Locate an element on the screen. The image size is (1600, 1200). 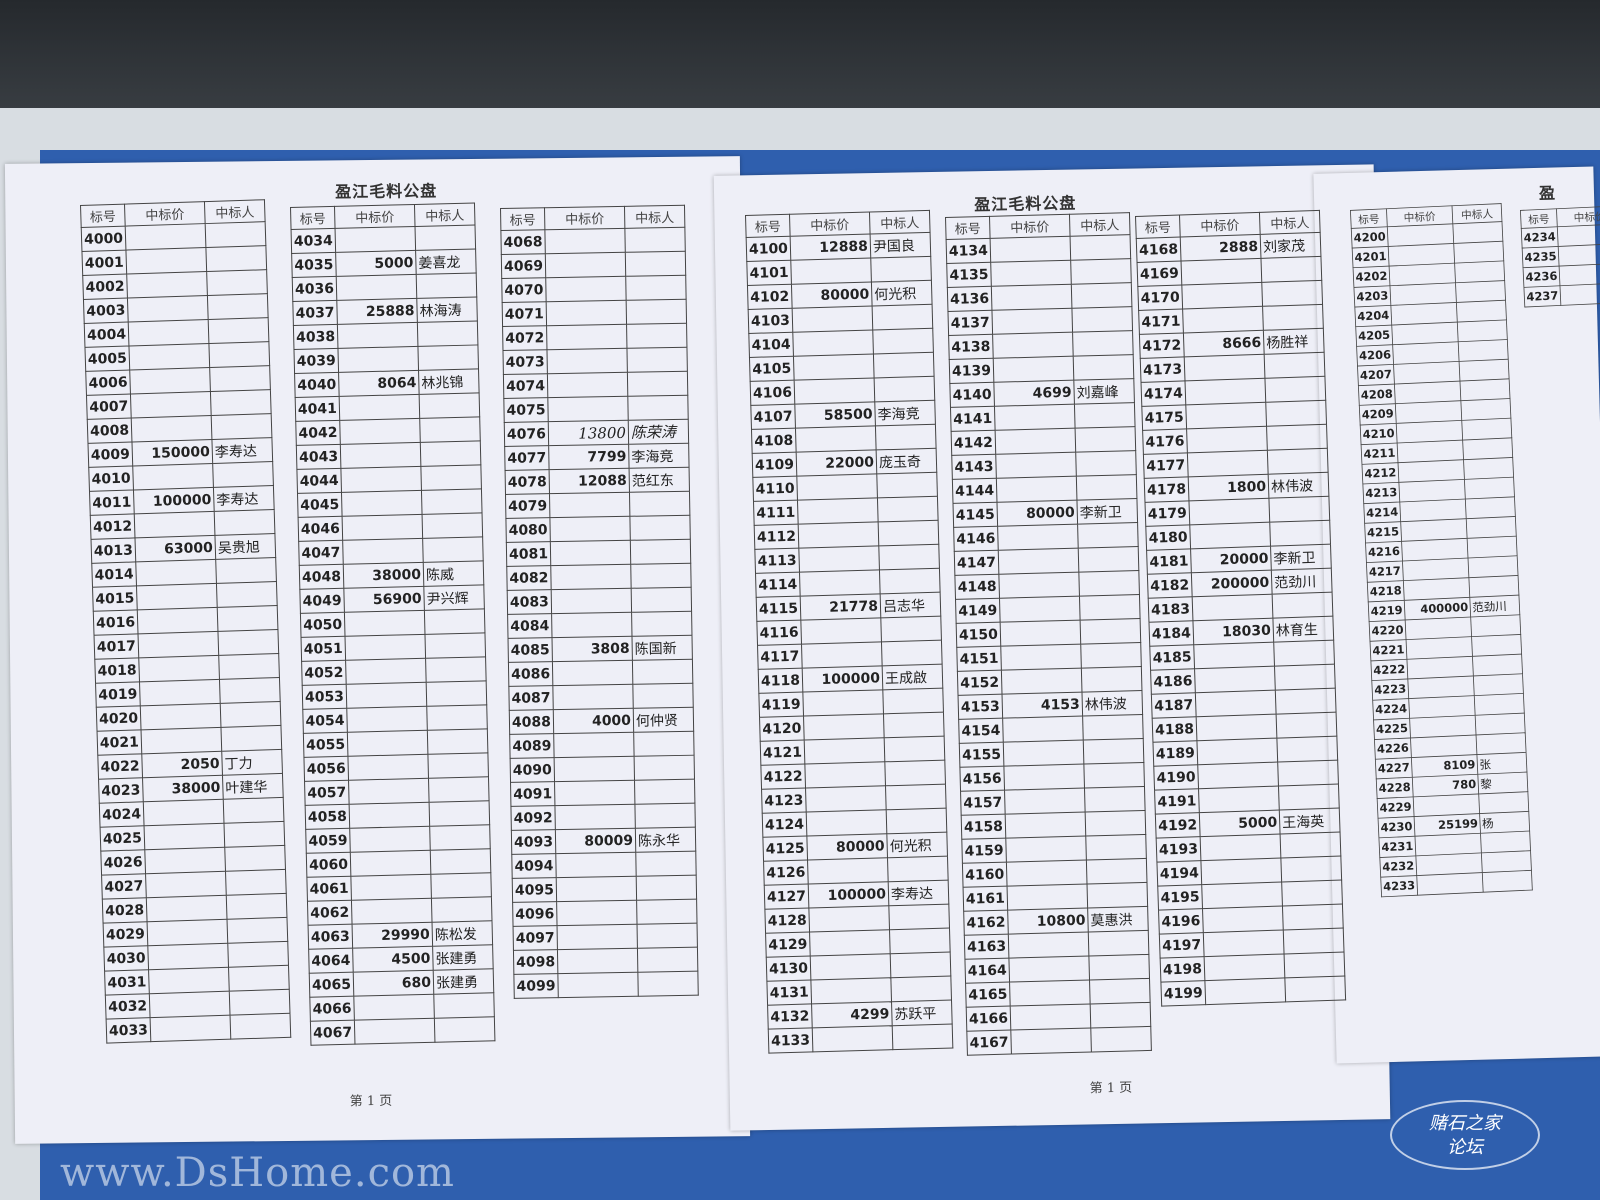
winning-bidder: 李海竞 is located at coordinates (905, 413).